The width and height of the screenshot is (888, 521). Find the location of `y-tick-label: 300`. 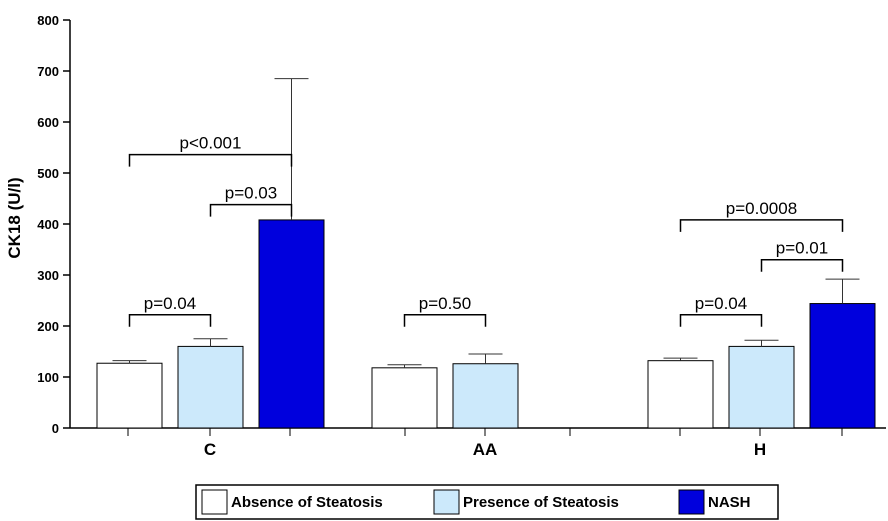

y-tick-label: 300 is located at coordinates (48, 275).